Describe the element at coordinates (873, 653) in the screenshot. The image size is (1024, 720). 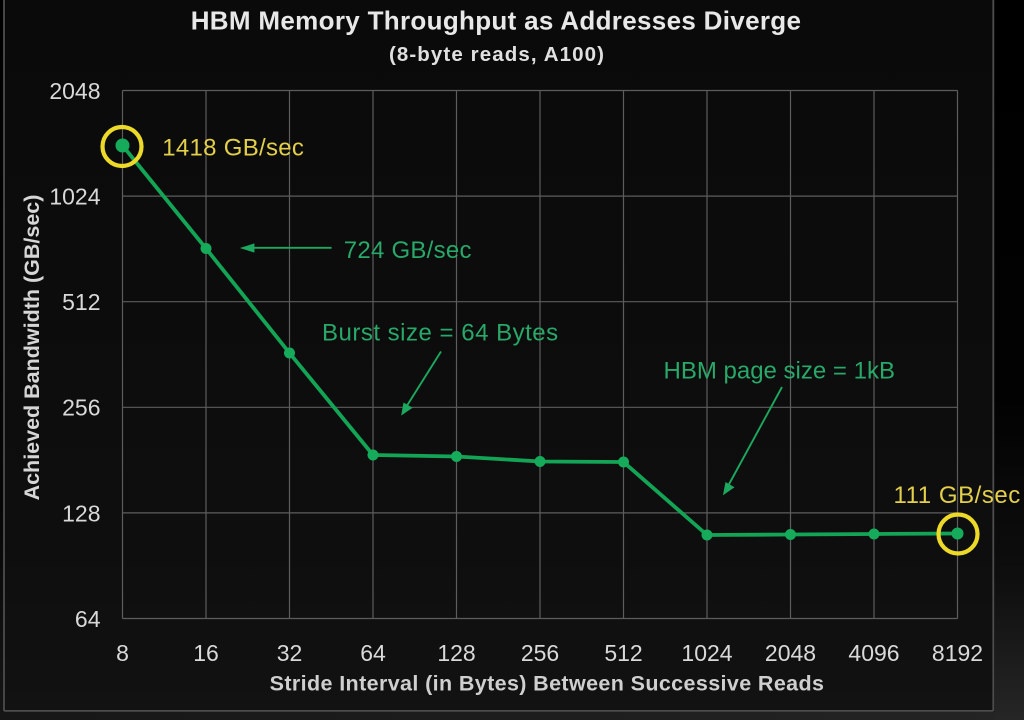
I see `svg-text: 4096` at that location.